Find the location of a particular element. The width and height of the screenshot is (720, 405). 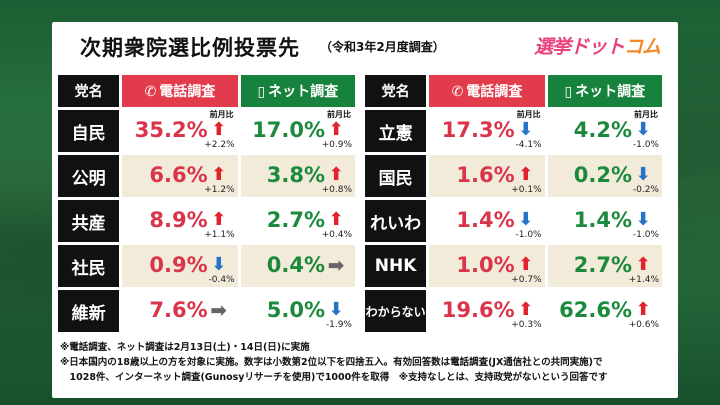

net-value-cell: 3.8% ⬆ +0.8% is located at coordinates (296, 176).